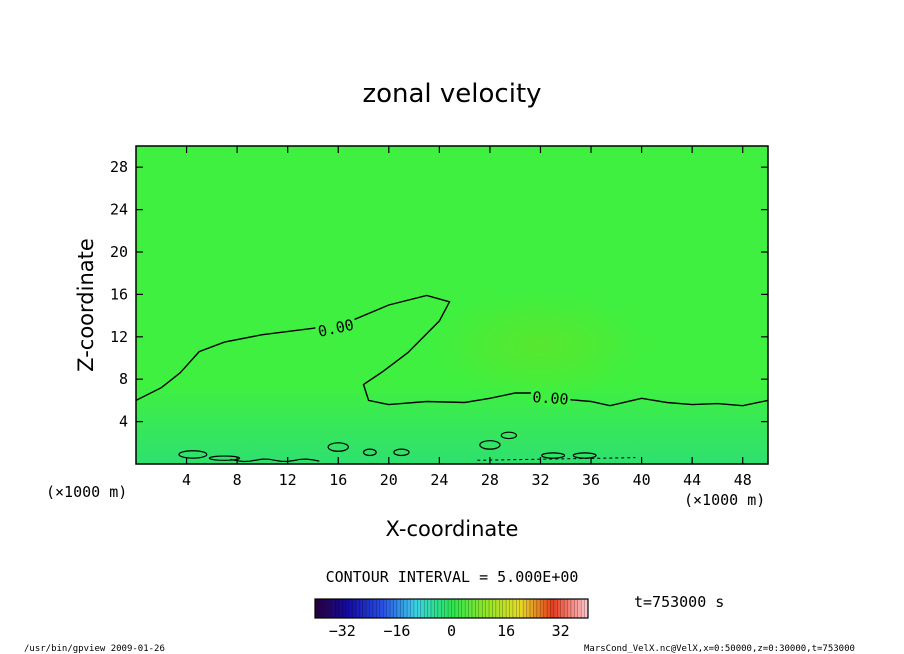 The width and height of the screenshot is (904, 654). Describe the element at coordinates (506, 631) in the screenshot. I see `colorbar-tick-label: 16` at that location.